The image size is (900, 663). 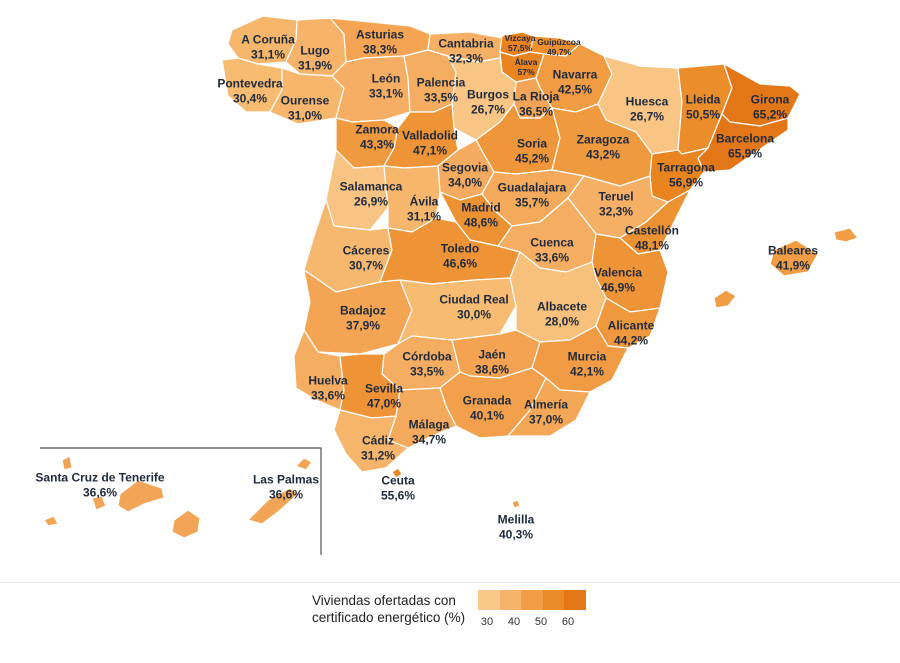 I want to click on province-name: Salamanca, so click(x=371, y=186).